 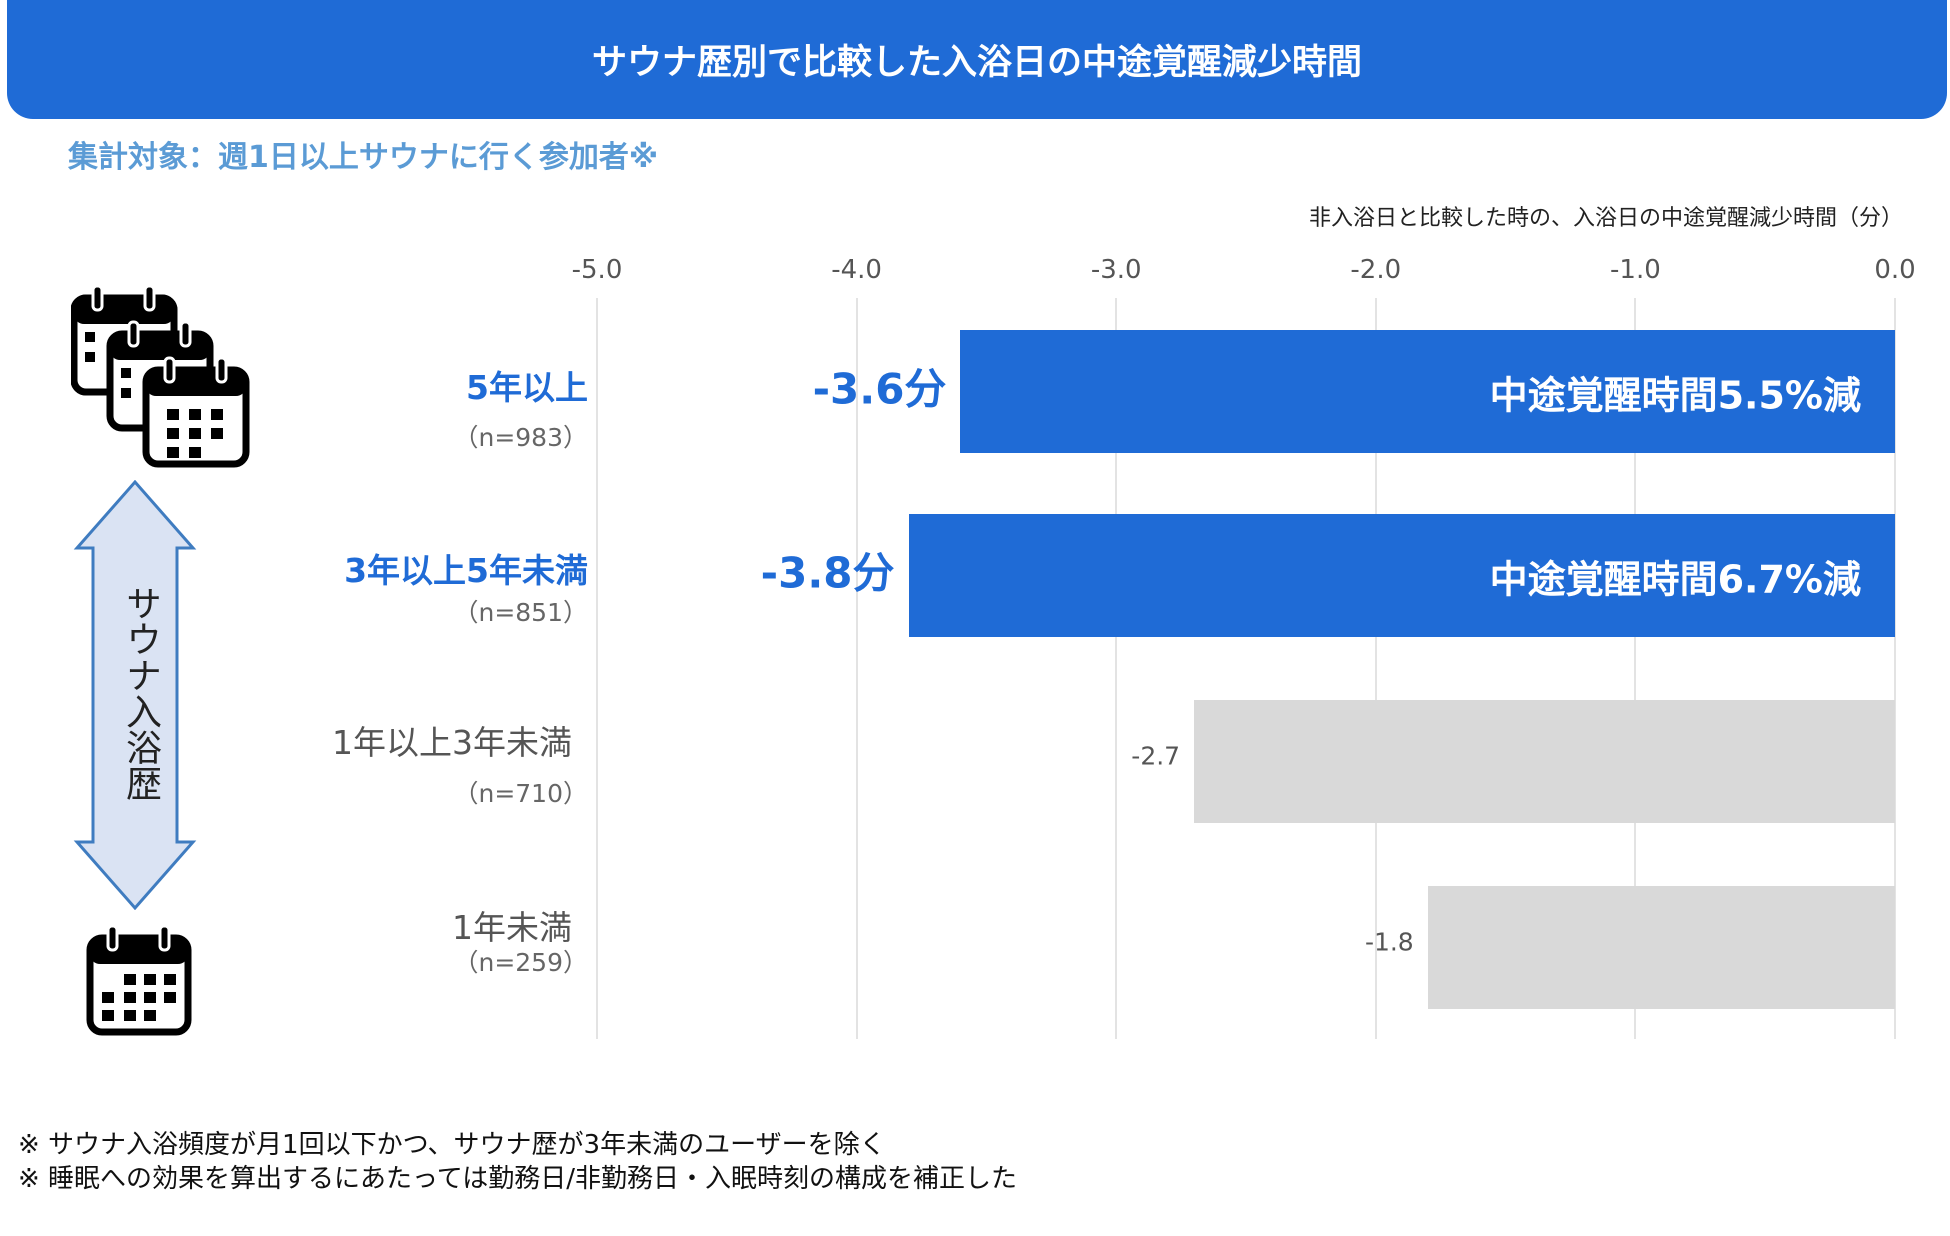 I want to click on chart-title: サウナ歴別で比較した入浴日の中途覚醒減少時間, so click(x=976, y=63).